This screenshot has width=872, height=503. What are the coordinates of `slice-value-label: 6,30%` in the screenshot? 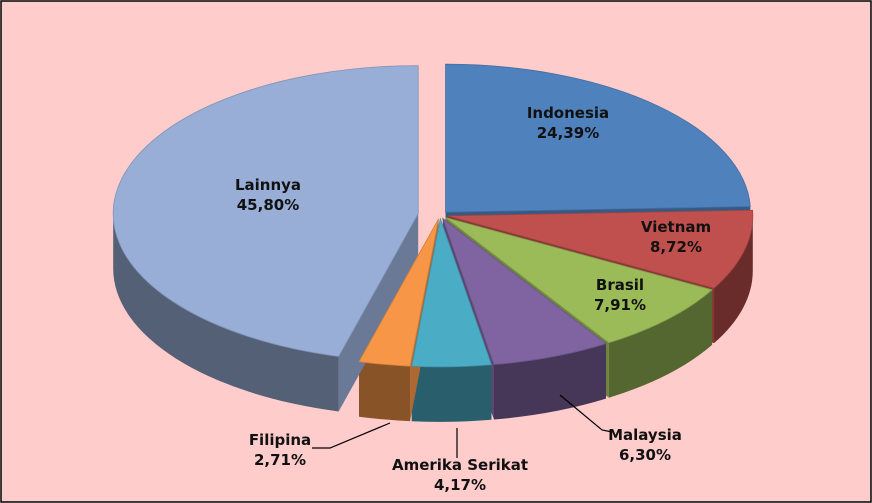 It's located at (645, 455).